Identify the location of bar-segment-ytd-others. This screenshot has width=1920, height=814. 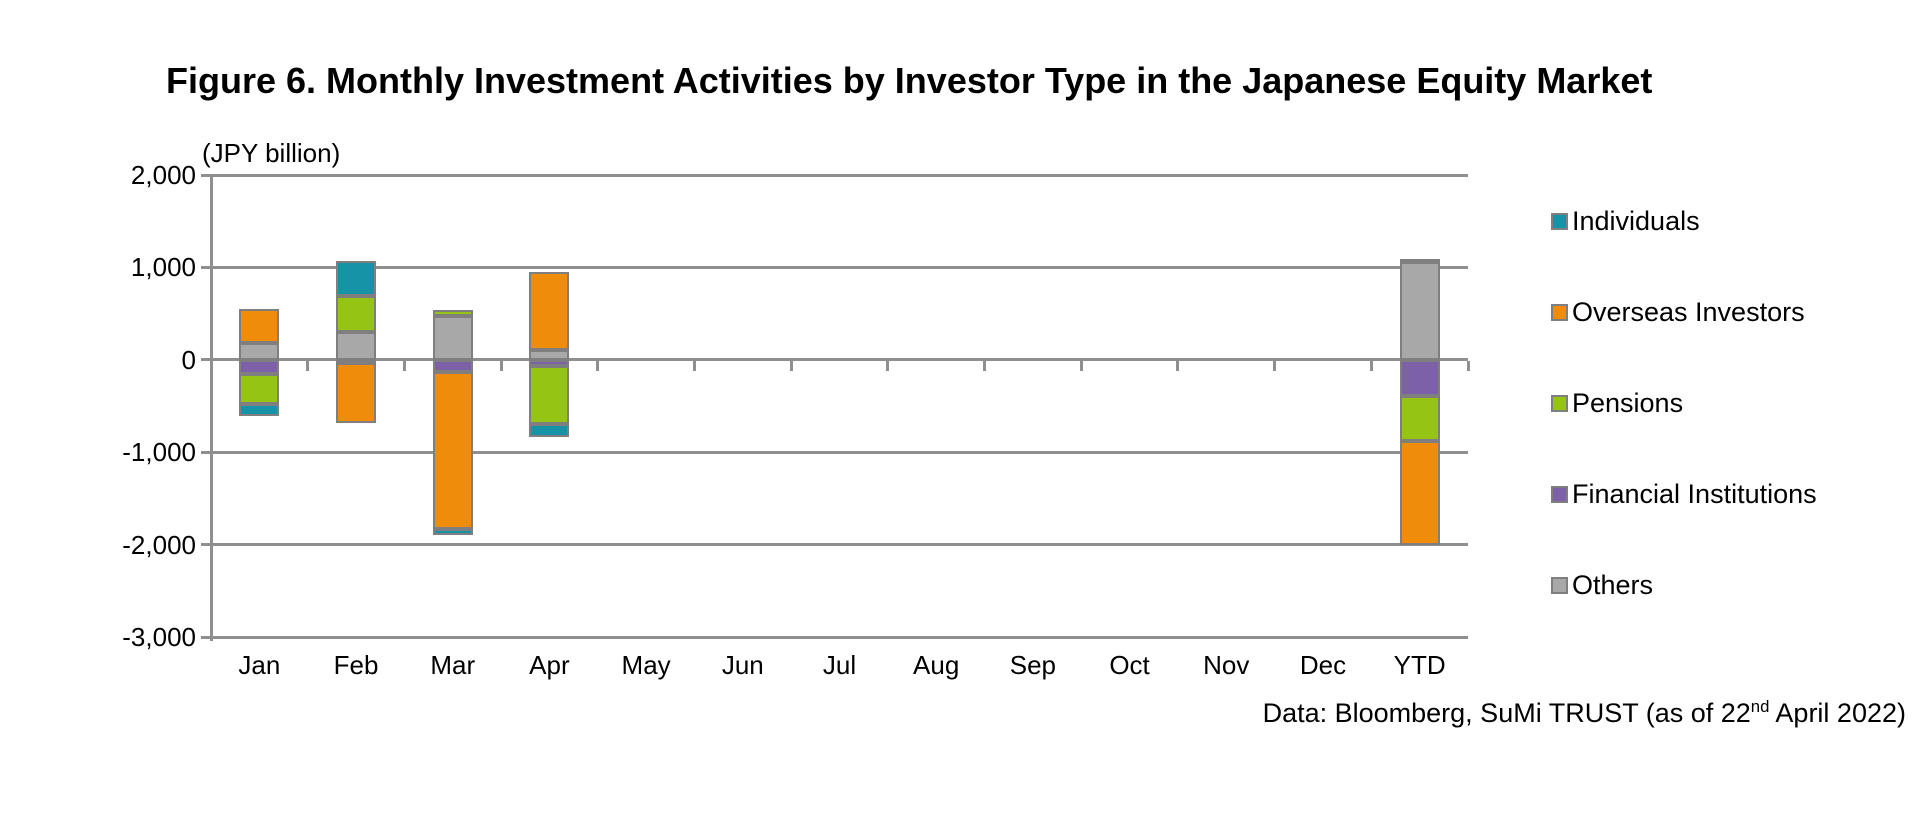
(1419, 310).